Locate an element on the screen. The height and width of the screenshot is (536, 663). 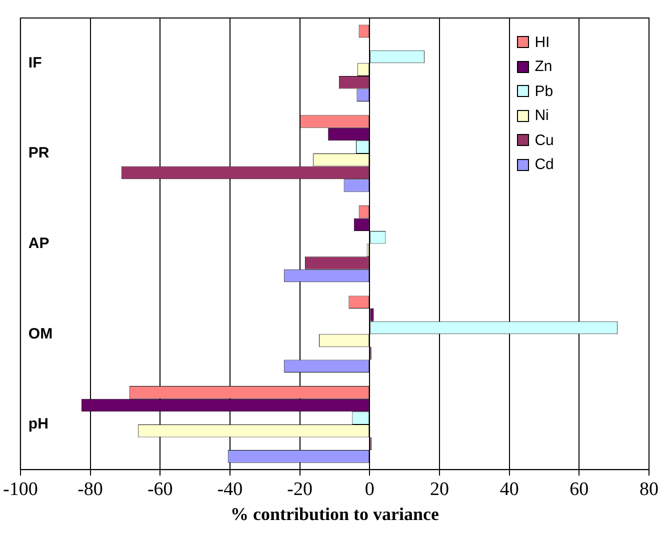
x-tick-label: 40 is located at coordinates (509, 489).